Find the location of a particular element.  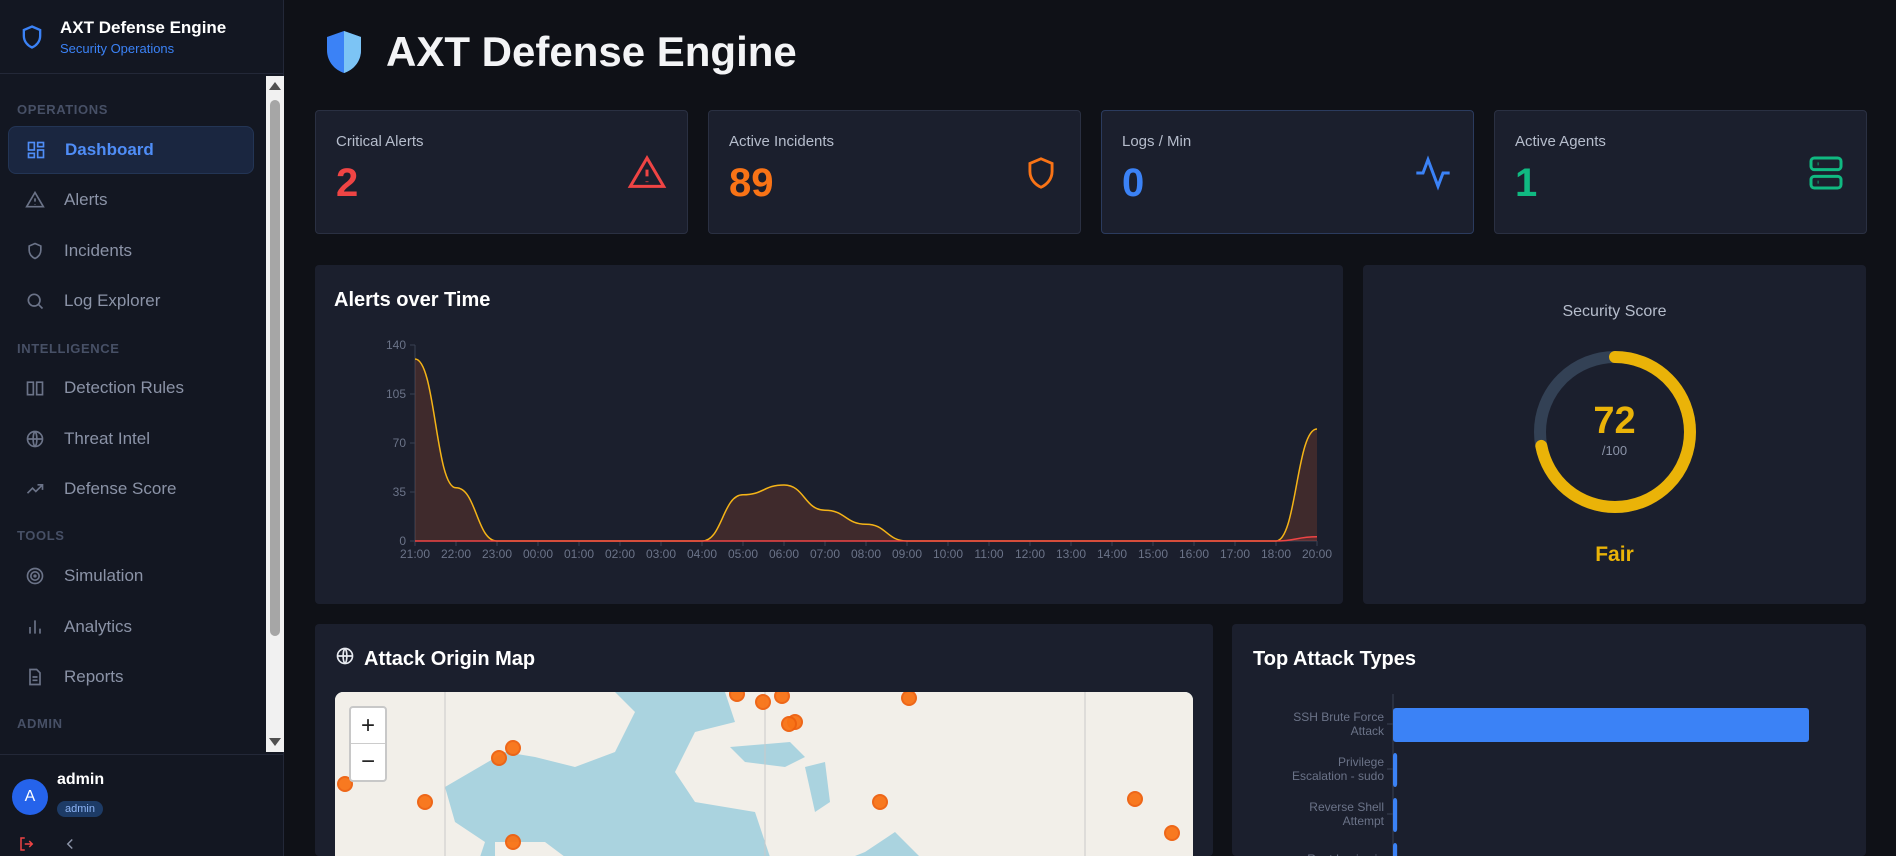

sidebar-item-detection-rules: Detection Rules is located at coordinates (131, 388).